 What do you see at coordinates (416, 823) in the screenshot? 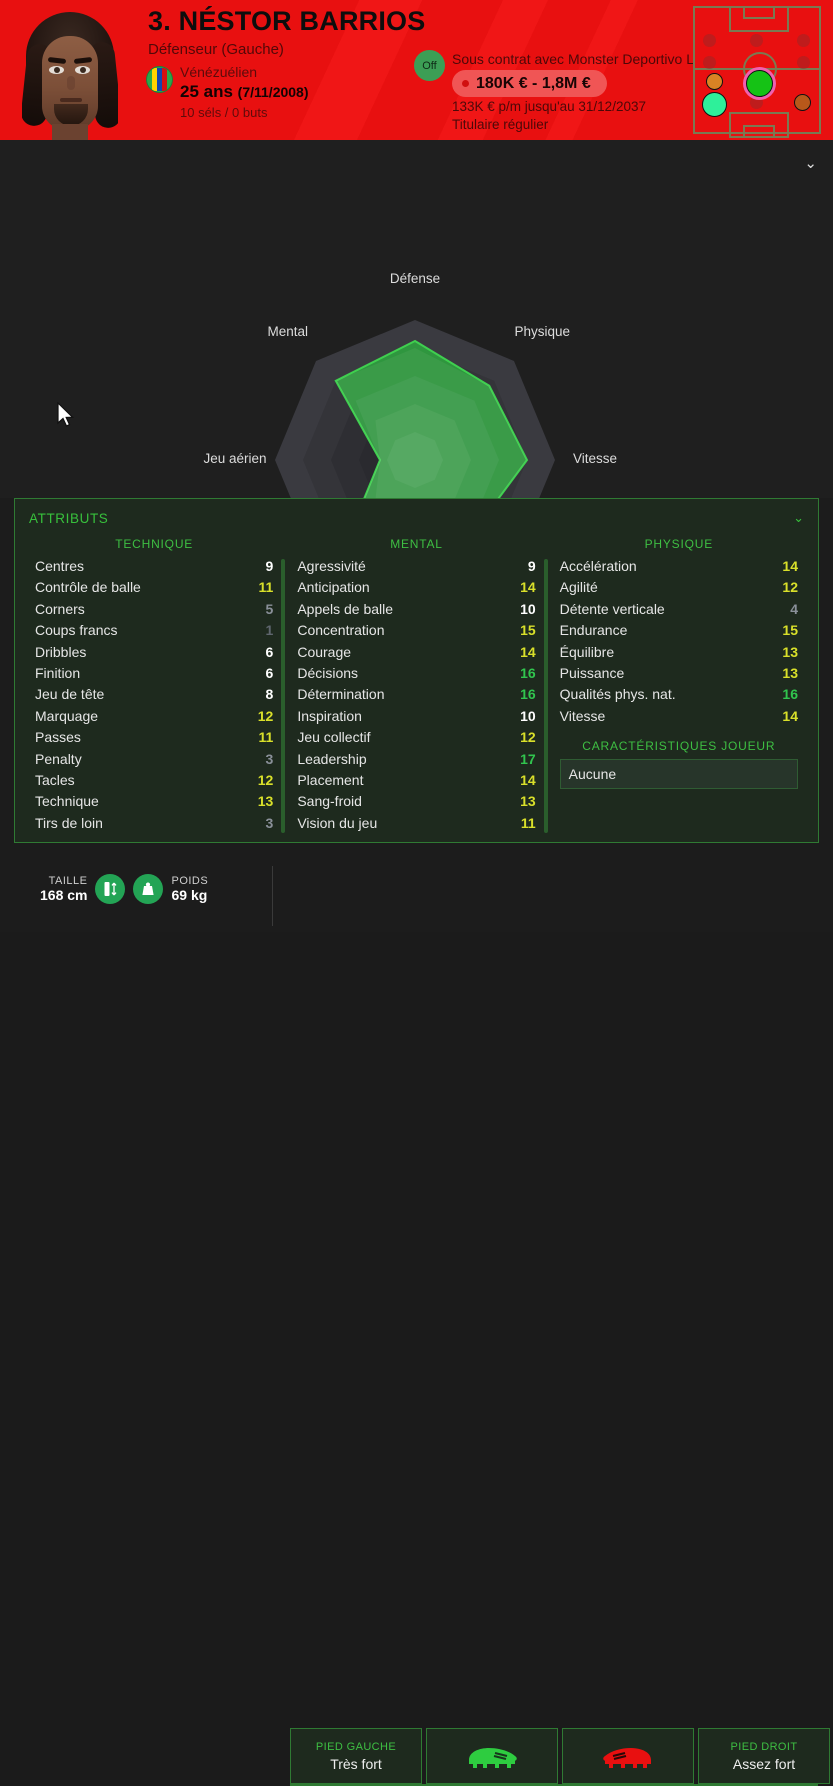
I see `attribute-row: Vision du jeu 11` at bounding box center [416, 823].